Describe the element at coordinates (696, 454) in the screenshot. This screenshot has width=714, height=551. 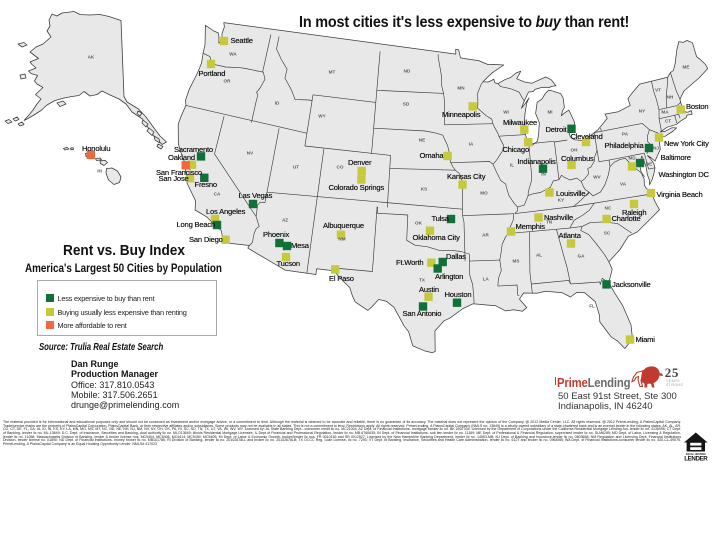
I see `svg-text: EQUAL HOUSING` at that location.